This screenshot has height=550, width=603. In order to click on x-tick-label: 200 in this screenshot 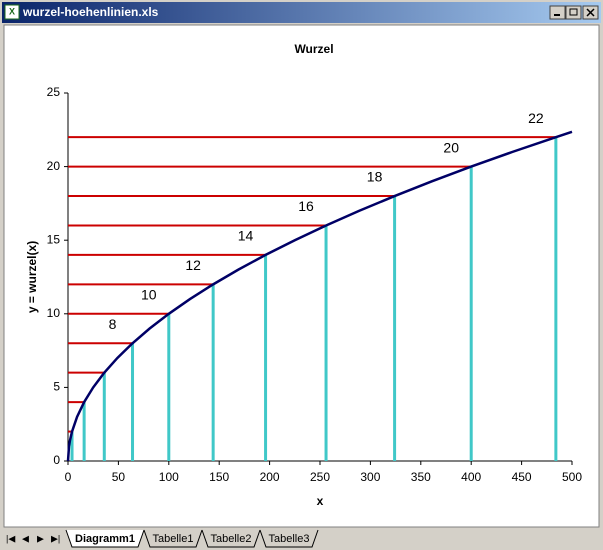, I will do `click(270, 477)`.